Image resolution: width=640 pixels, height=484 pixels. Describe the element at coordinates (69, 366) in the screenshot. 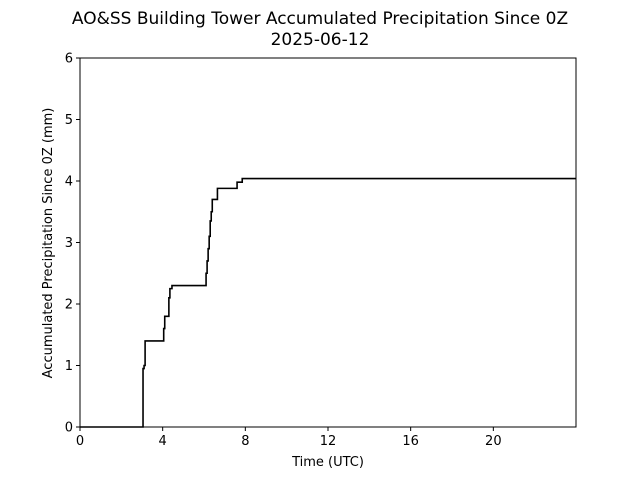

I see `y-tick-label: 1` at that location.